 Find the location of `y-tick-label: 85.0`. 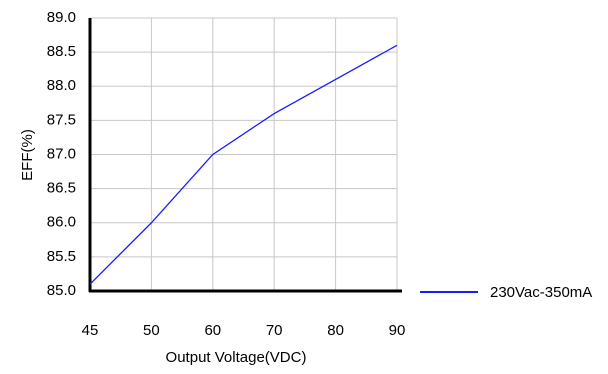

y-tick-label: 85.0 is located at coordinates (61, 290).